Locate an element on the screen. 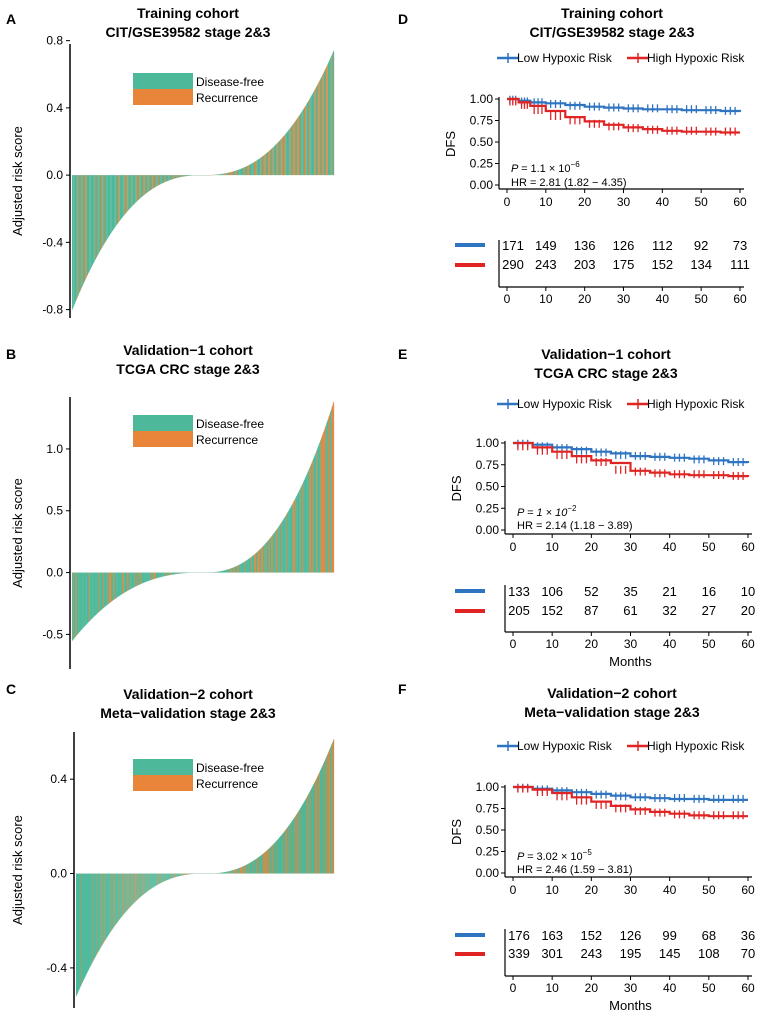 This screenshot has width=765, height=1017. risk-table-cell: 205 is located at coordinates (519, 610).